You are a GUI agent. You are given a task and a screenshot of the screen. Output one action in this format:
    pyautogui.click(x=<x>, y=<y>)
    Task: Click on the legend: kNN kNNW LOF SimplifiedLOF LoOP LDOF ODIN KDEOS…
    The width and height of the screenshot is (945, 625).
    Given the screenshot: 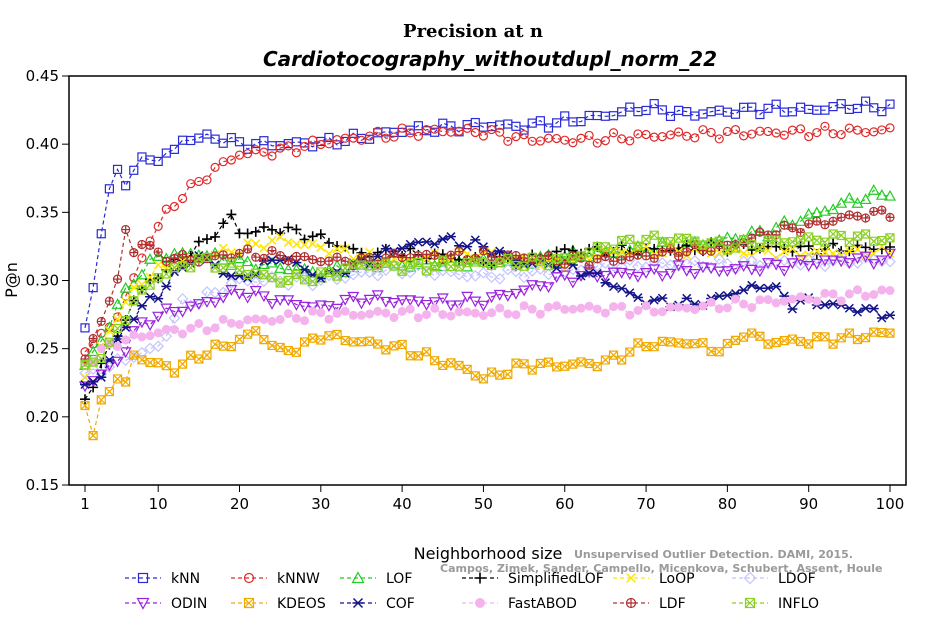 What is the action you would take?
    pyautogui.click(x=472, y=591)
    